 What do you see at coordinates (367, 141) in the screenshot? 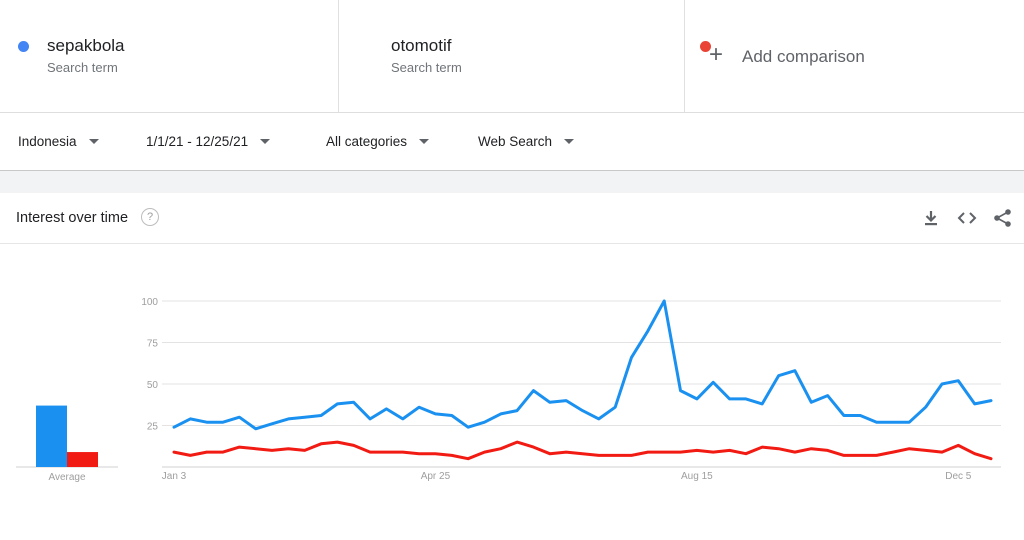
I see `category-value: All categories` at bounding box center [367, 141].